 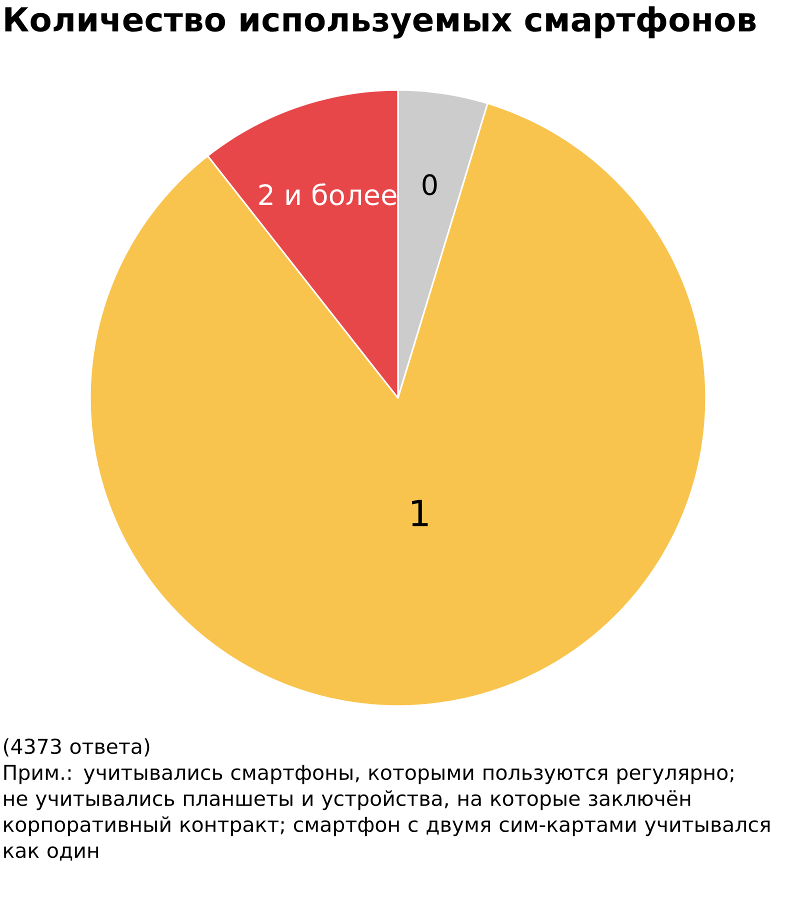 What do you see at coordinates (327, 194) in the screenshot?
I see `slice-label: 2 и более` at bounding box center [327, 194].